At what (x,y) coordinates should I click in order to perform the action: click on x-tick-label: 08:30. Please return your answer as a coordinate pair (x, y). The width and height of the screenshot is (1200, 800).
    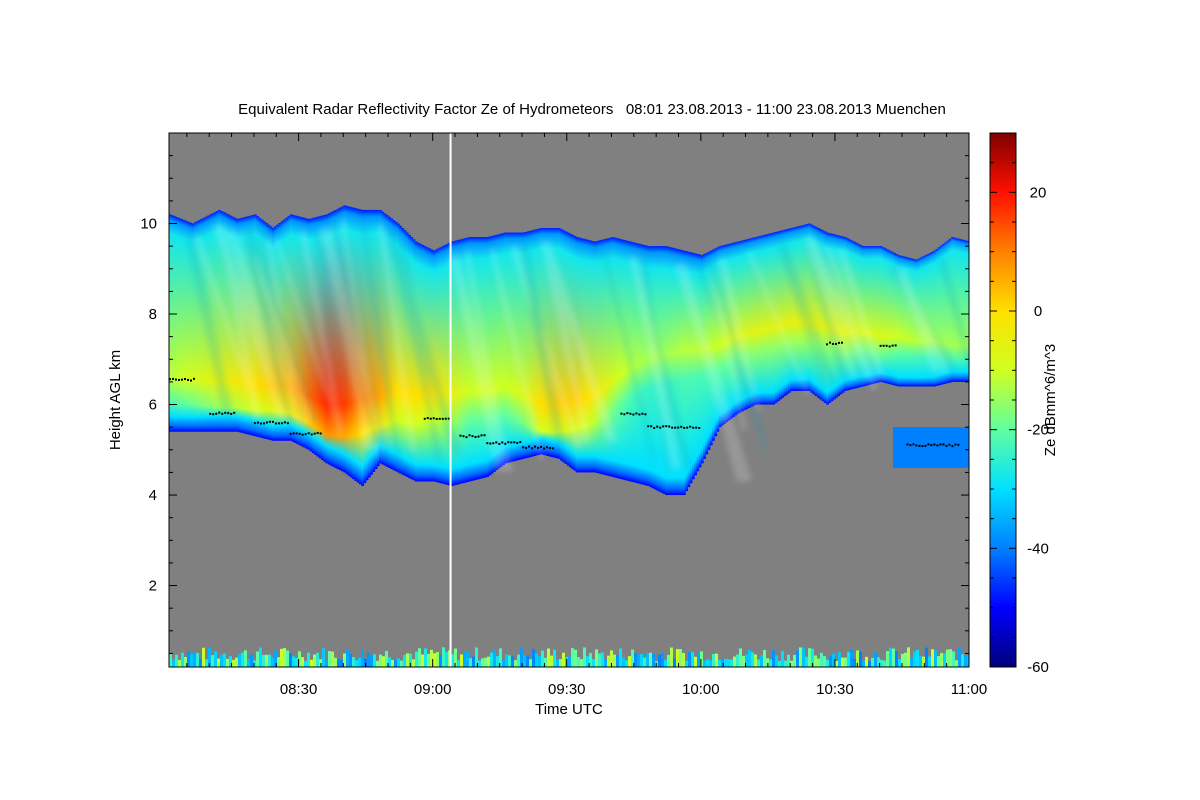
    Looking at the image, I should click on (299, 689).